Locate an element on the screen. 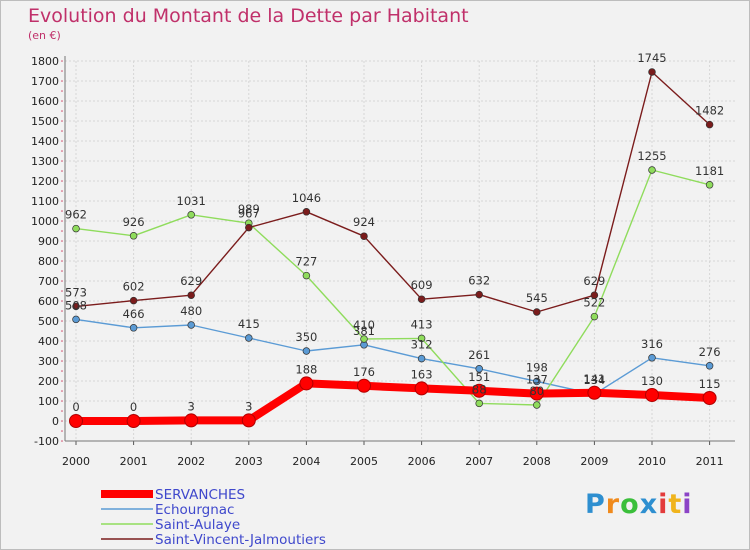 The width and height of the screenshot is (750, 550). label-servanches-2011: 115 is located at coordinates (710, 384).